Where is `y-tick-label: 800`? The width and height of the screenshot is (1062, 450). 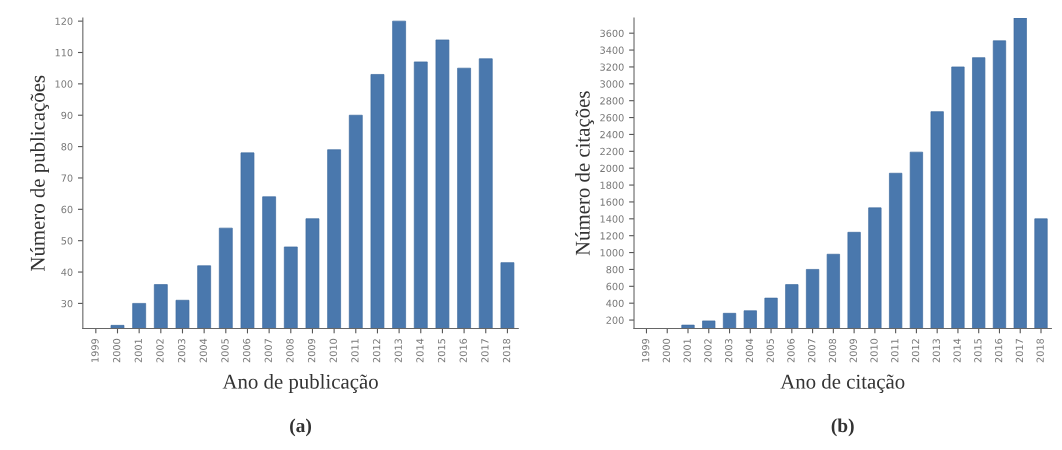 y-tick-label: 800 is located at coordinates (615, 269).